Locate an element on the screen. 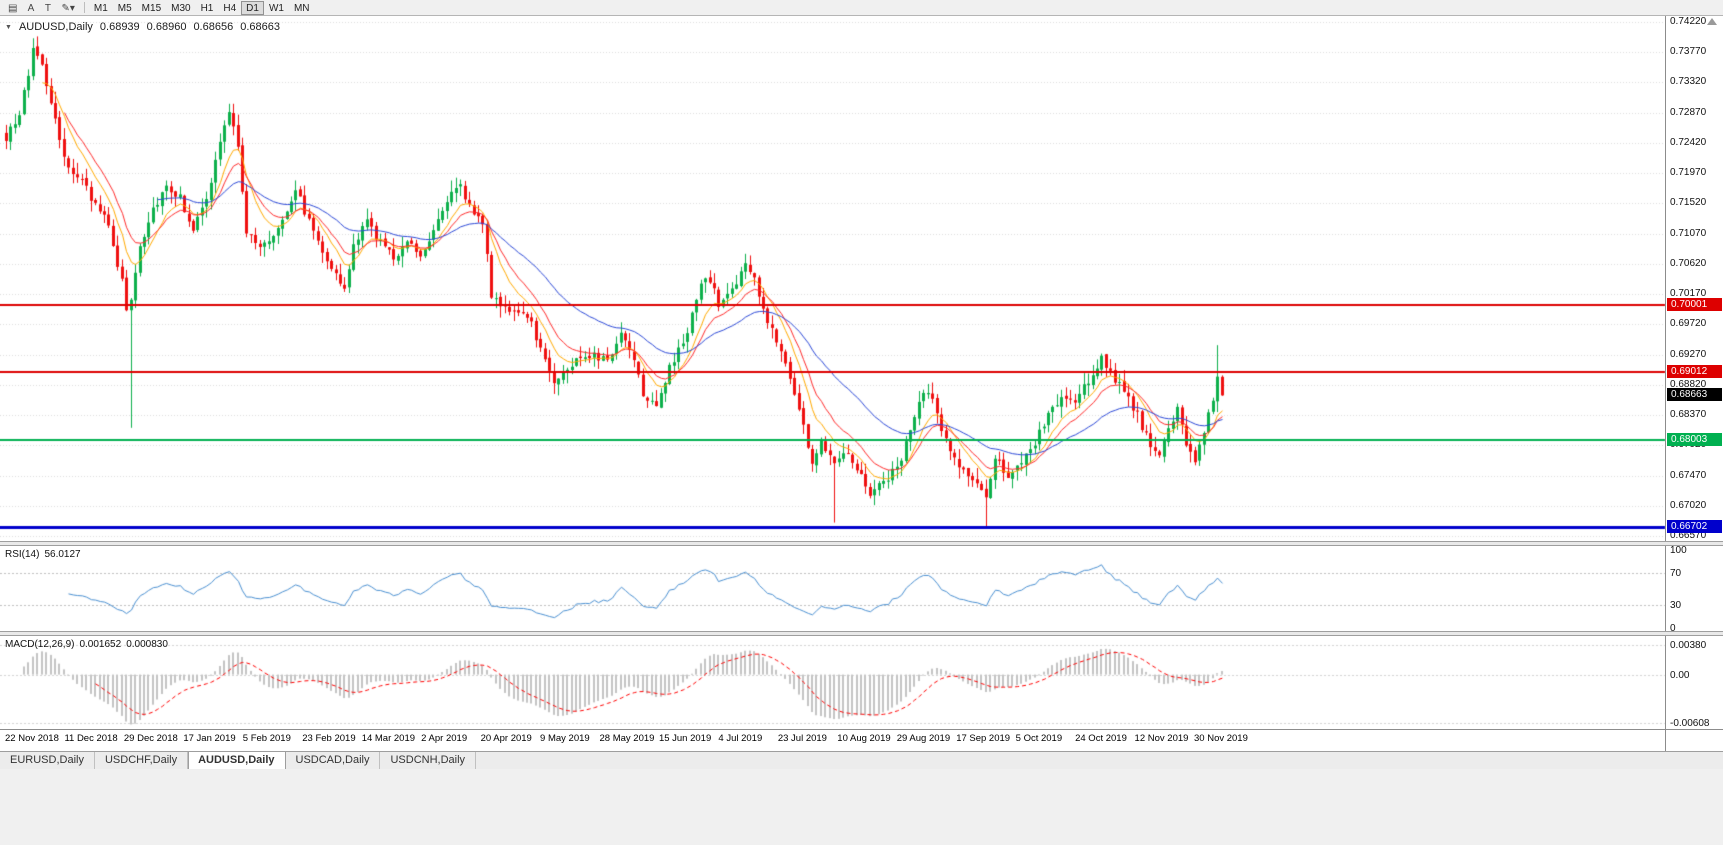  chart-tab-usdcnh: USDCNH,Daily is located at coordinates (428, 760).